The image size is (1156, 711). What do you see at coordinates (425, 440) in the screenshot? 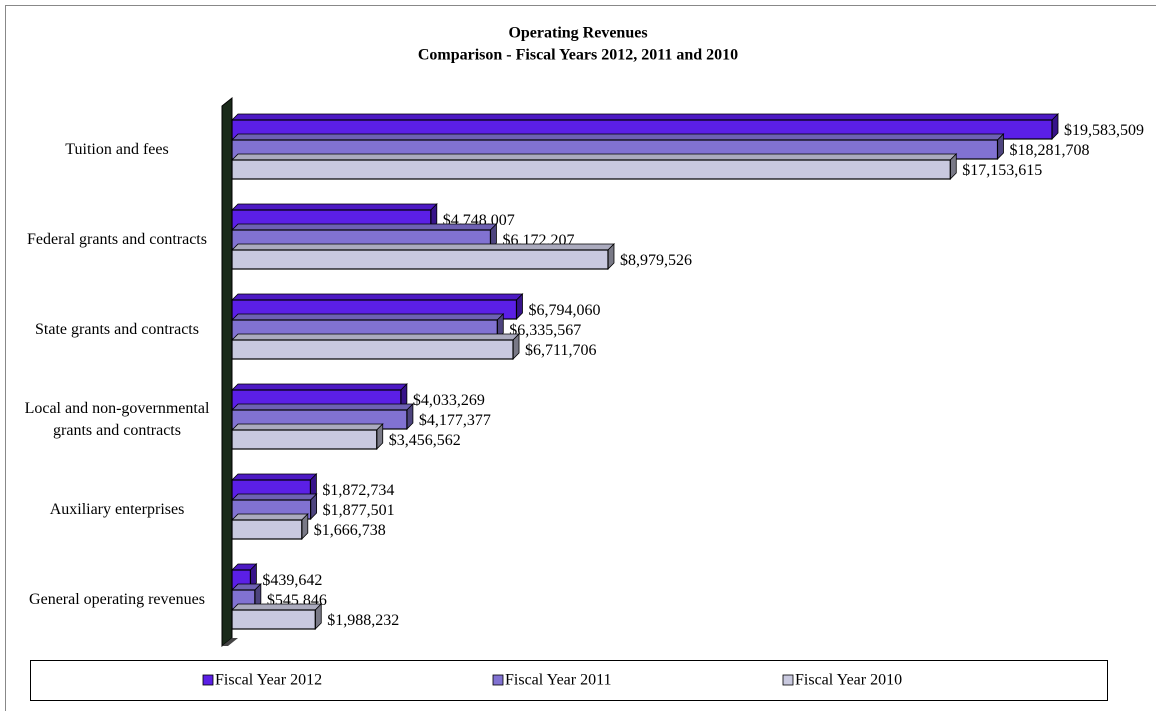
I see `value-label: $3,456,562` at bounding box center [425, 440].